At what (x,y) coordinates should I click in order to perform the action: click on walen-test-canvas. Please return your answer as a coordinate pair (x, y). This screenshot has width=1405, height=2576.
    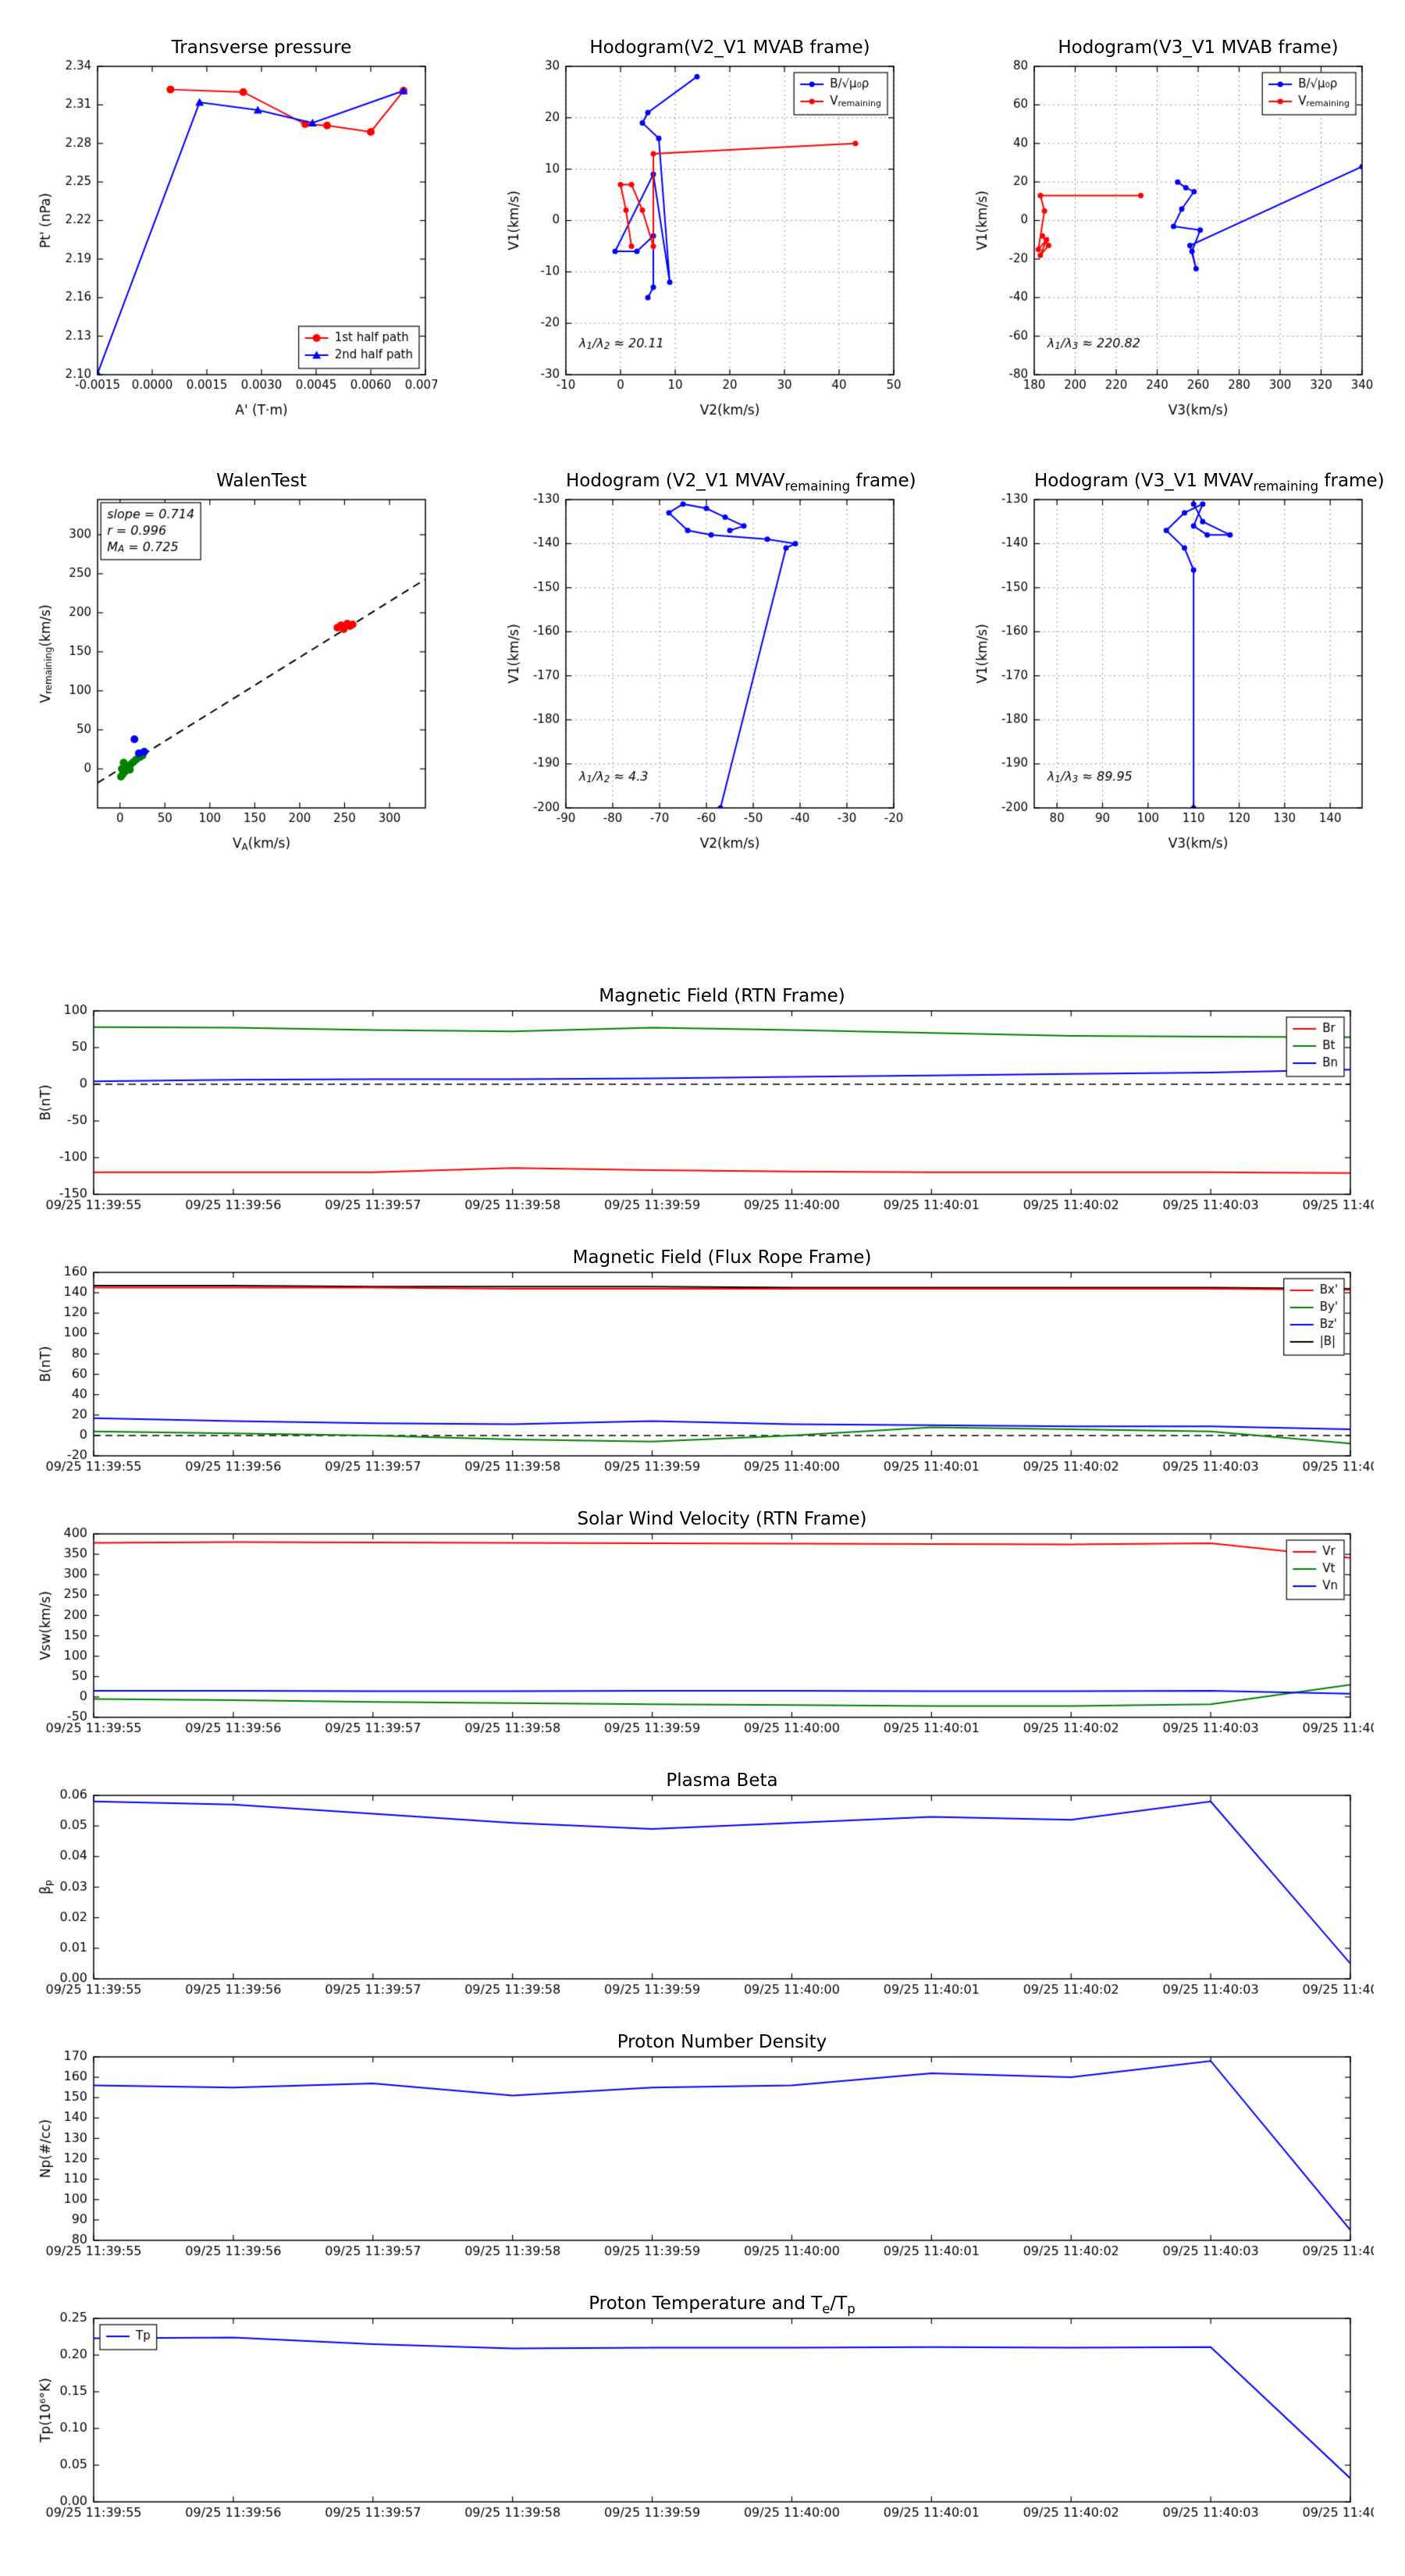
    Looking at the image, I should click on (234, 661).